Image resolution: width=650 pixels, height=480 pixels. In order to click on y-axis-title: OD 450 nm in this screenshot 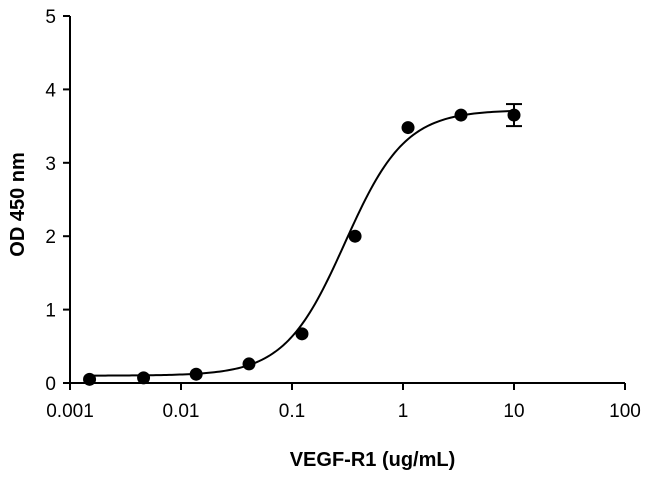, I will do `click(18, 204)`.